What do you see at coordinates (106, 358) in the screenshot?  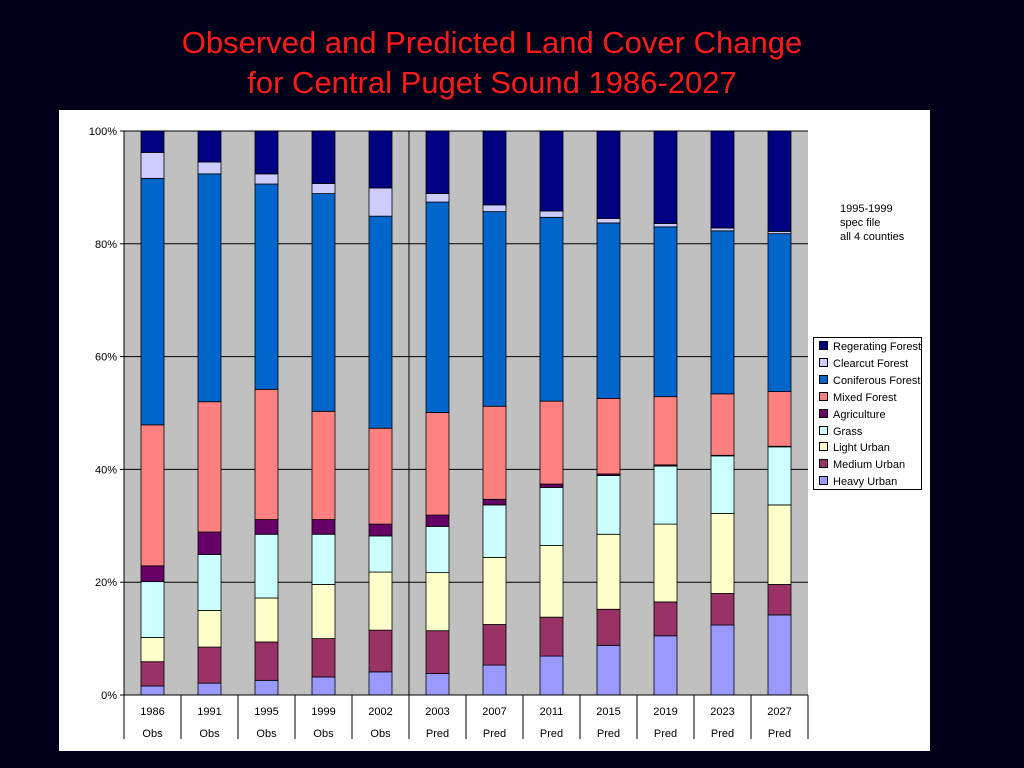 I see `y-tick-label: 60%` at bounding box center [106, 358].